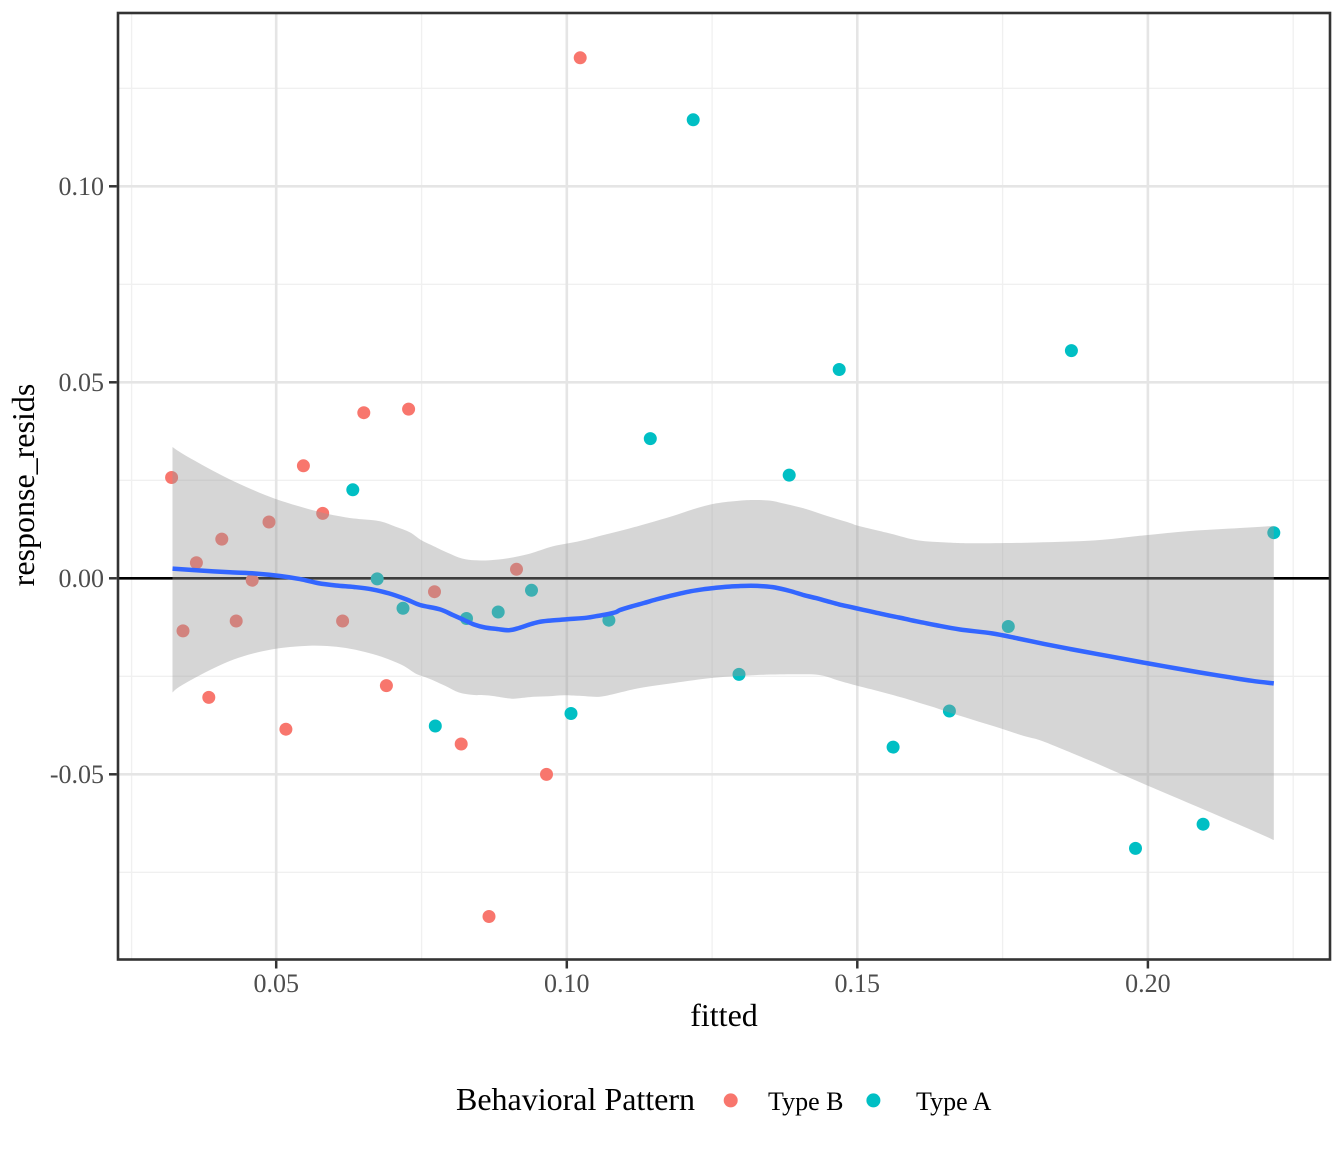  What do you see at coordinates (858, 983) in the screenshot?
I see `svg-text: 0.15` at bounding box center [858, 983].